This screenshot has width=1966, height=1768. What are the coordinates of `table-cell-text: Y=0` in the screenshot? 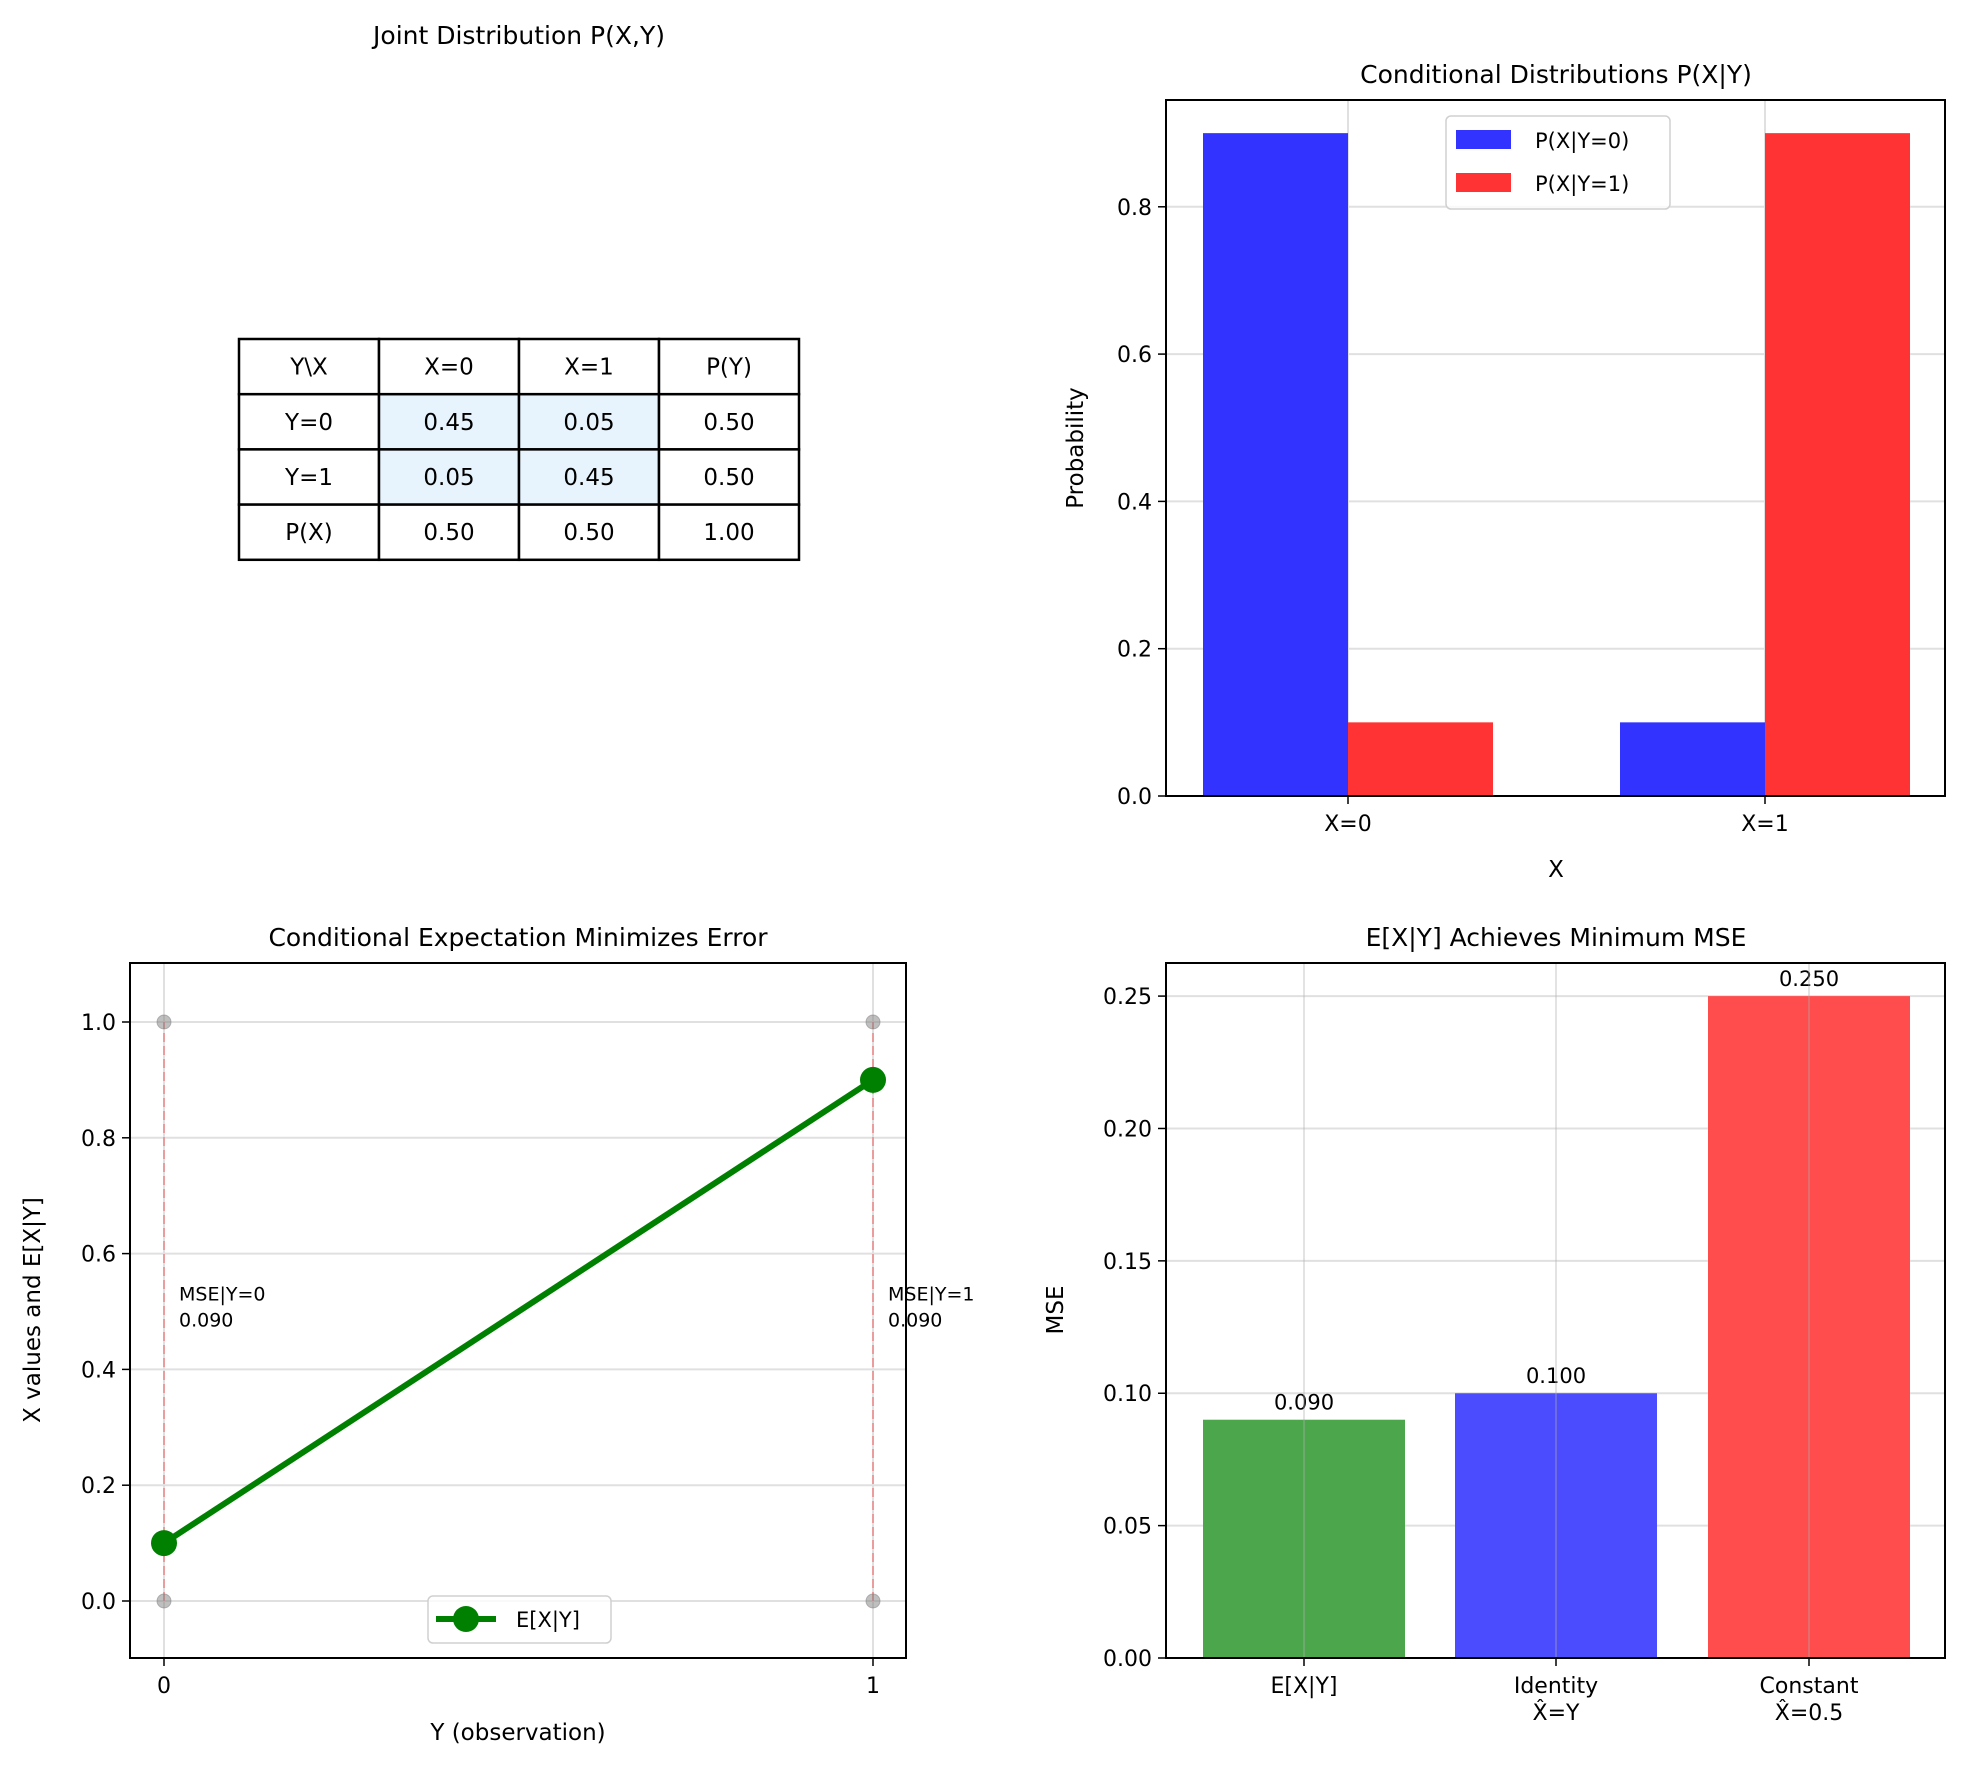 It's located at (308, 423).